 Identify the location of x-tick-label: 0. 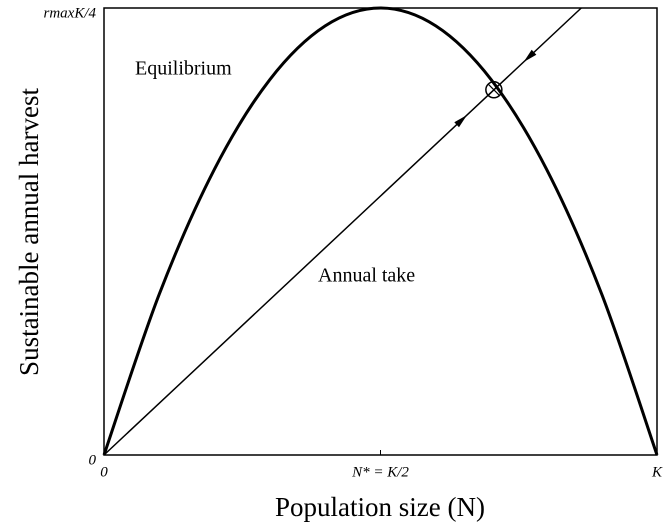
(104, 472).